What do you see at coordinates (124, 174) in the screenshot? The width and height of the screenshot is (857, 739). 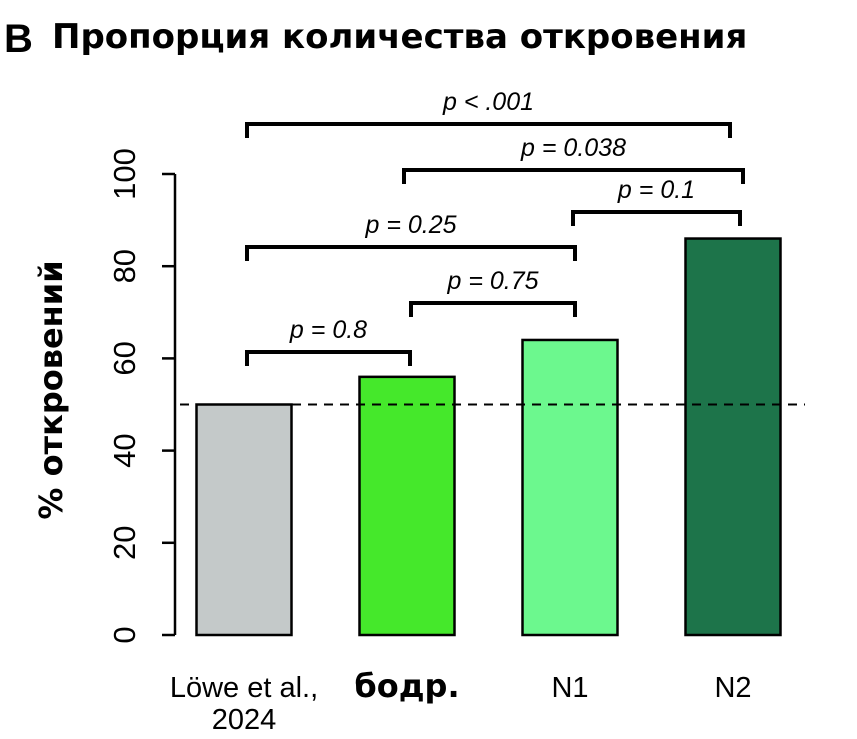 I see `y-tick-label: 100` at bounding box center [124, 174].